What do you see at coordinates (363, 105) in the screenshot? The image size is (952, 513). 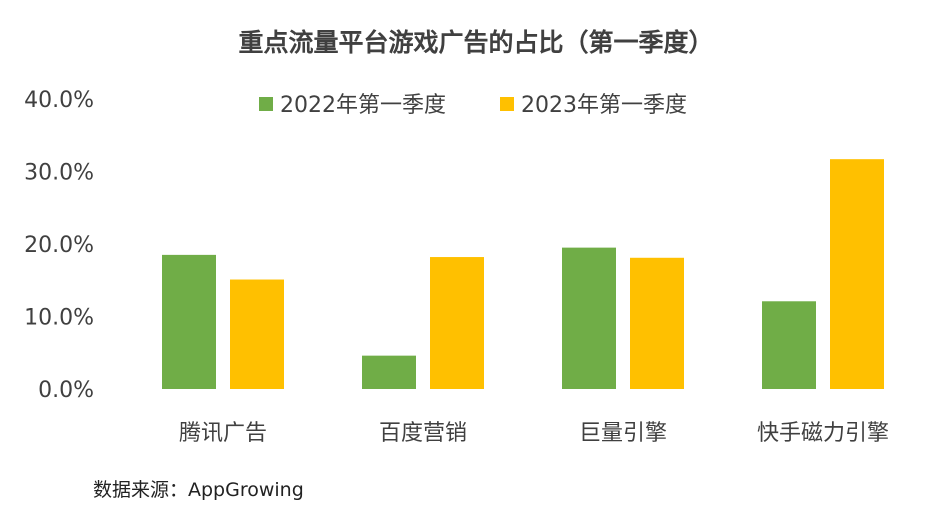 I see `legend-label: 2022年第一季度` at bounding box center [363, 105].